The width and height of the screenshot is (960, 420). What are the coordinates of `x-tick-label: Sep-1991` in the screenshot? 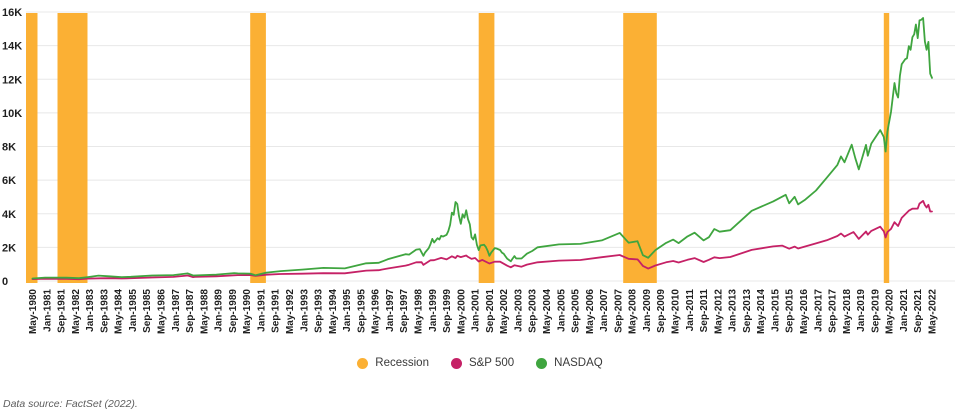 It's located at (276, 311).